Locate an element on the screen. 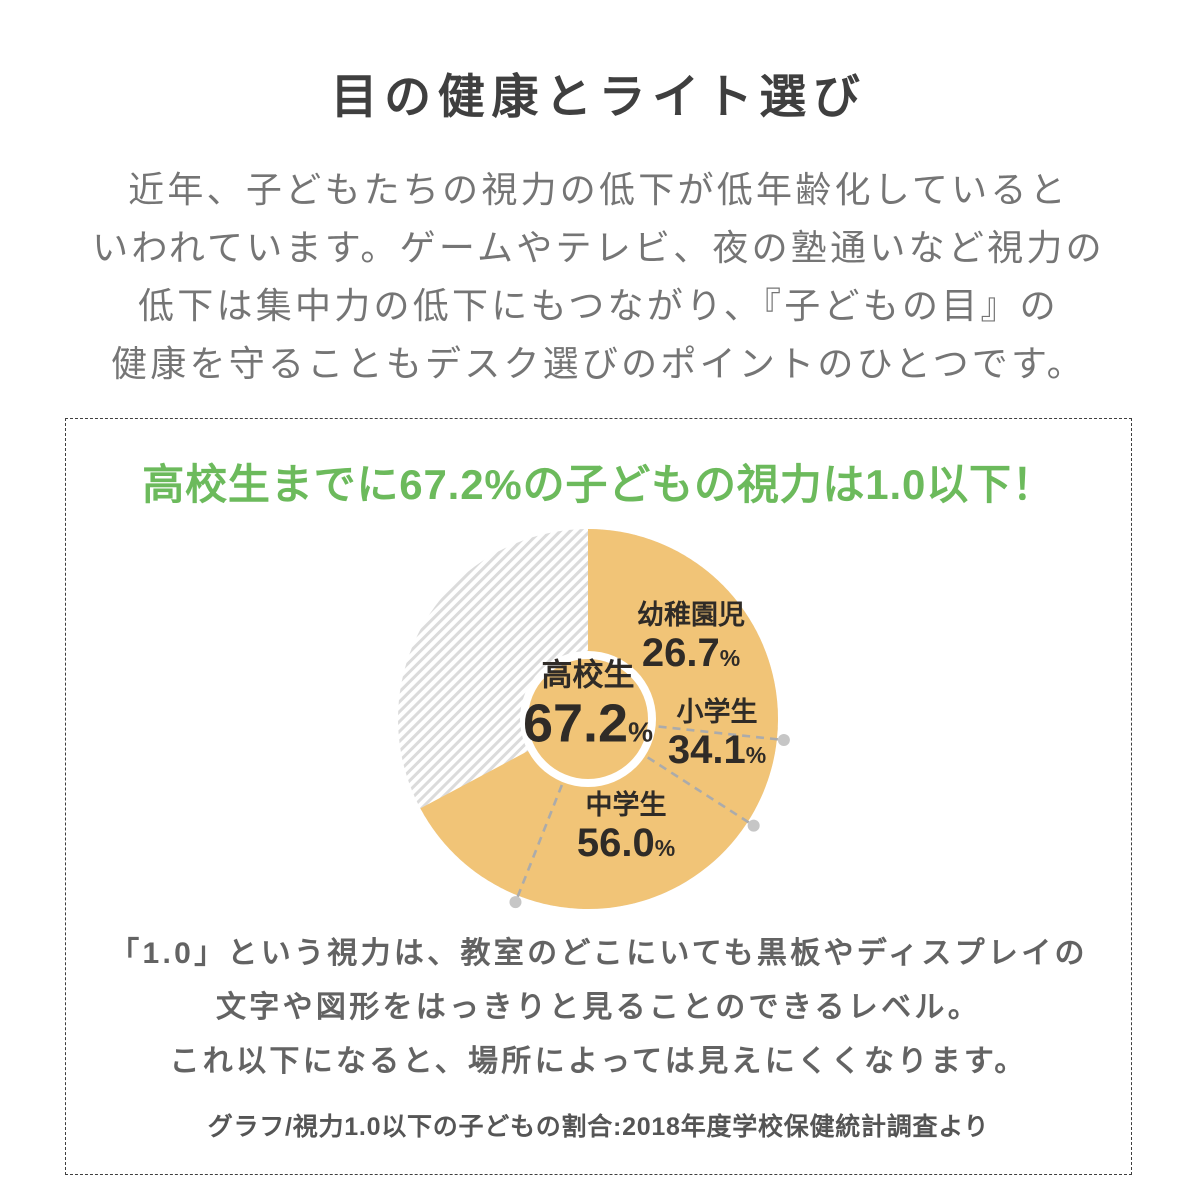 This screenshot has width=1197, height=1199. page-title: 目の健康とライト選び is located at coordinates (598, 96).